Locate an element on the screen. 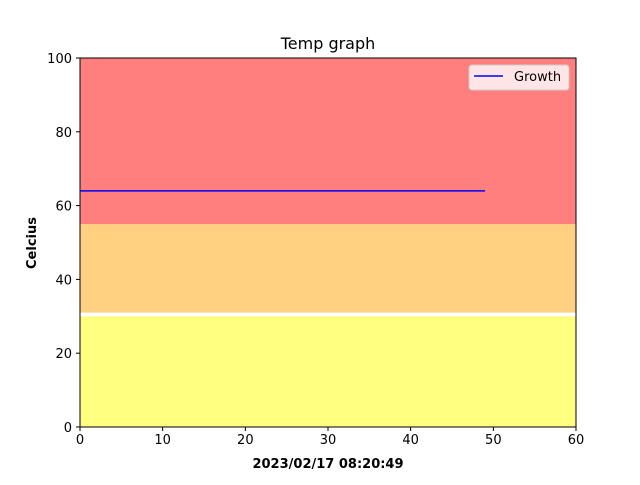 Image resolution: width=640 pixels, height=485 pixels. x-tick-label: 20 is located at coordinates (245, 440).